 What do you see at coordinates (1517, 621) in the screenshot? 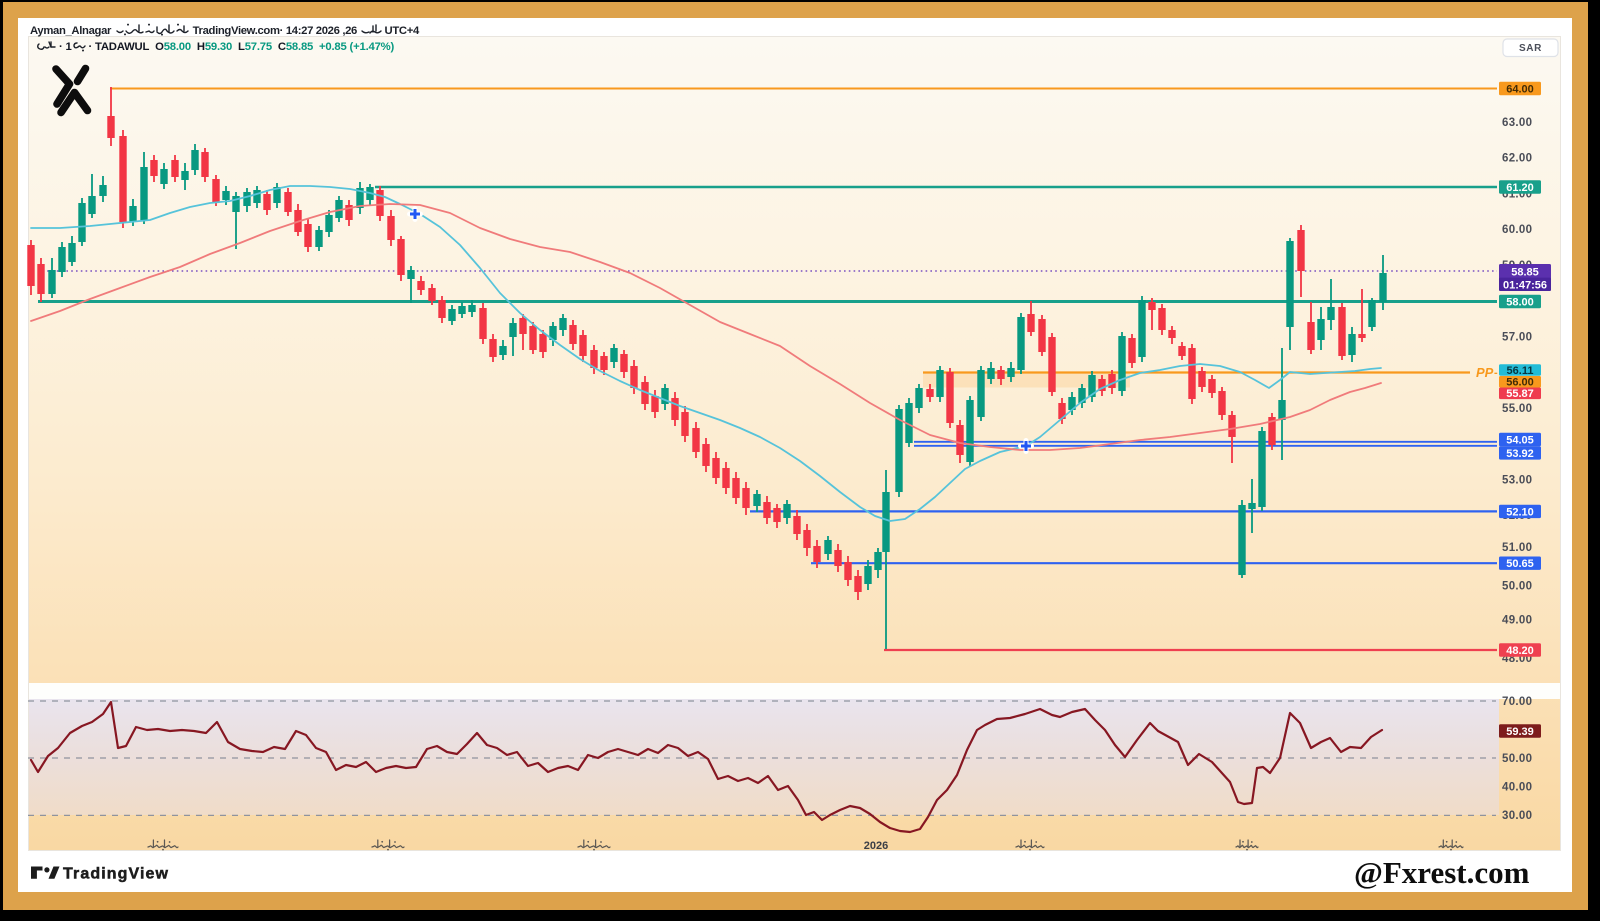
I see `svg-text: 49.00` at bounding box center [1517, 621].